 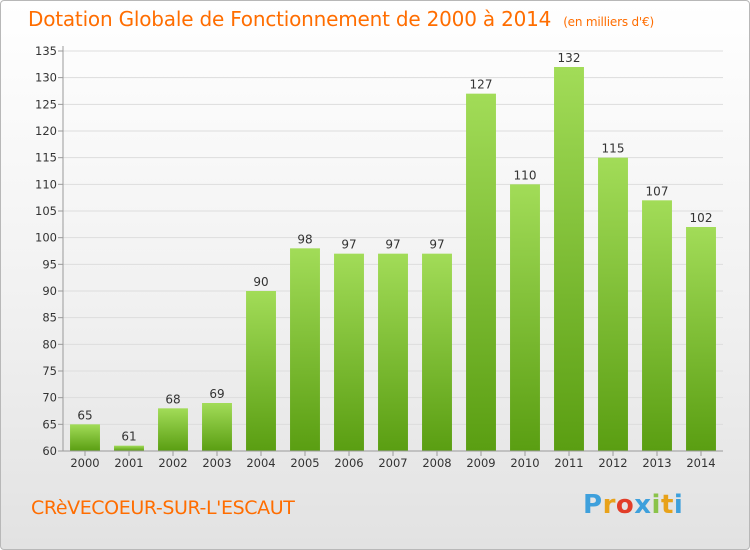 What do you see at coordinates (216, 394) in the screenshot?
I see `value-label-2003: 69` at bounding box center [216, 394].